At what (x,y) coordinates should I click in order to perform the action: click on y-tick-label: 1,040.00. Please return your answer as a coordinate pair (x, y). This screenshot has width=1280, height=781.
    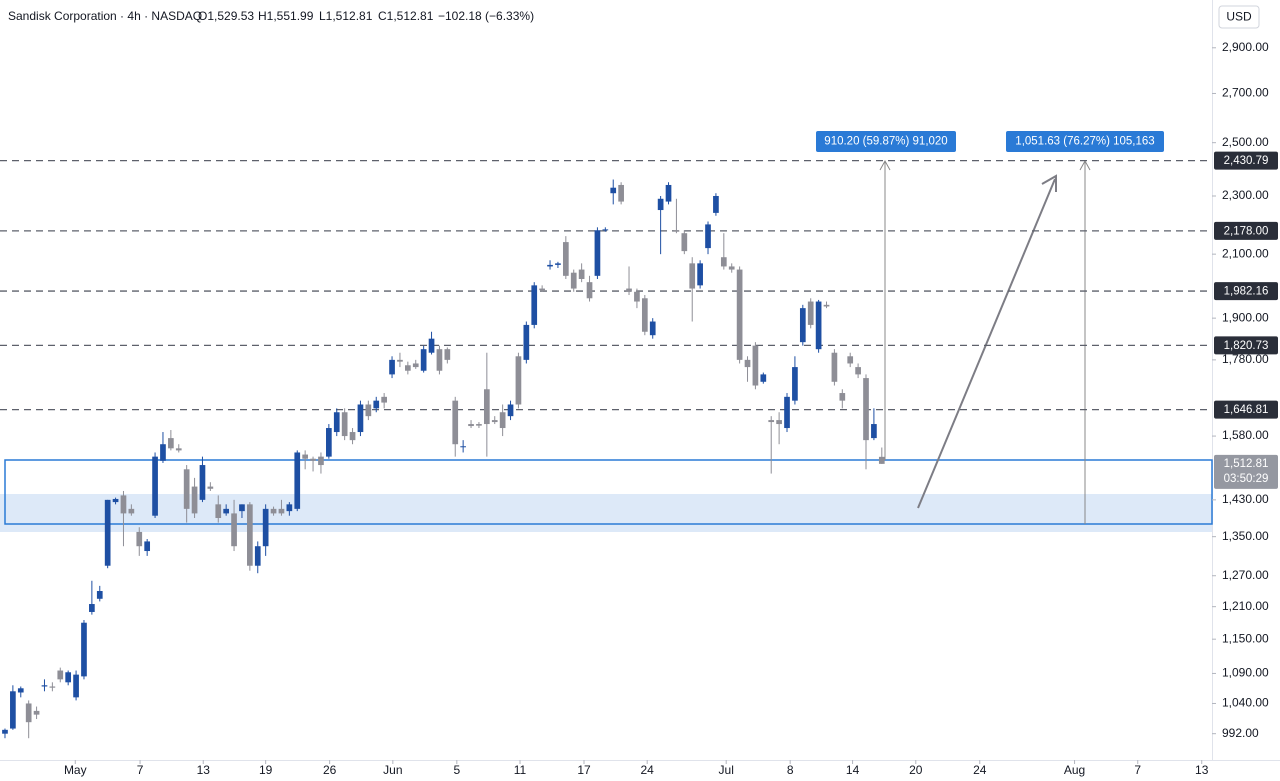
    Looking at the image, I should click on (1245, 703).